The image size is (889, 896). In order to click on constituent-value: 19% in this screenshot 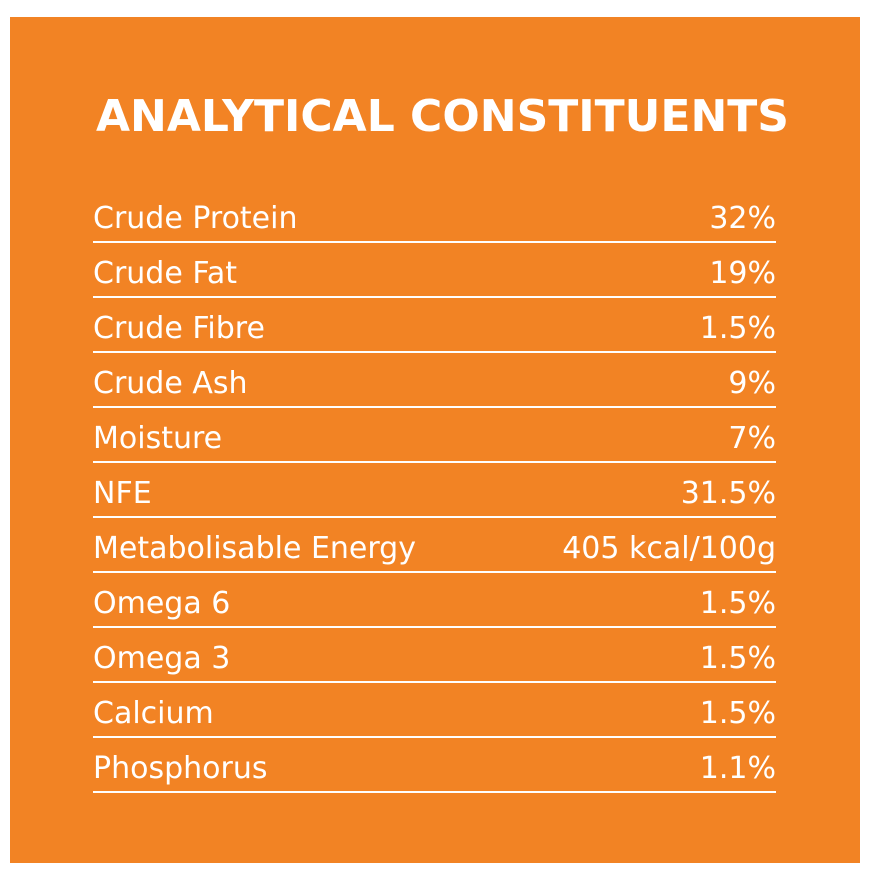, I will do `click(742, 273)`.